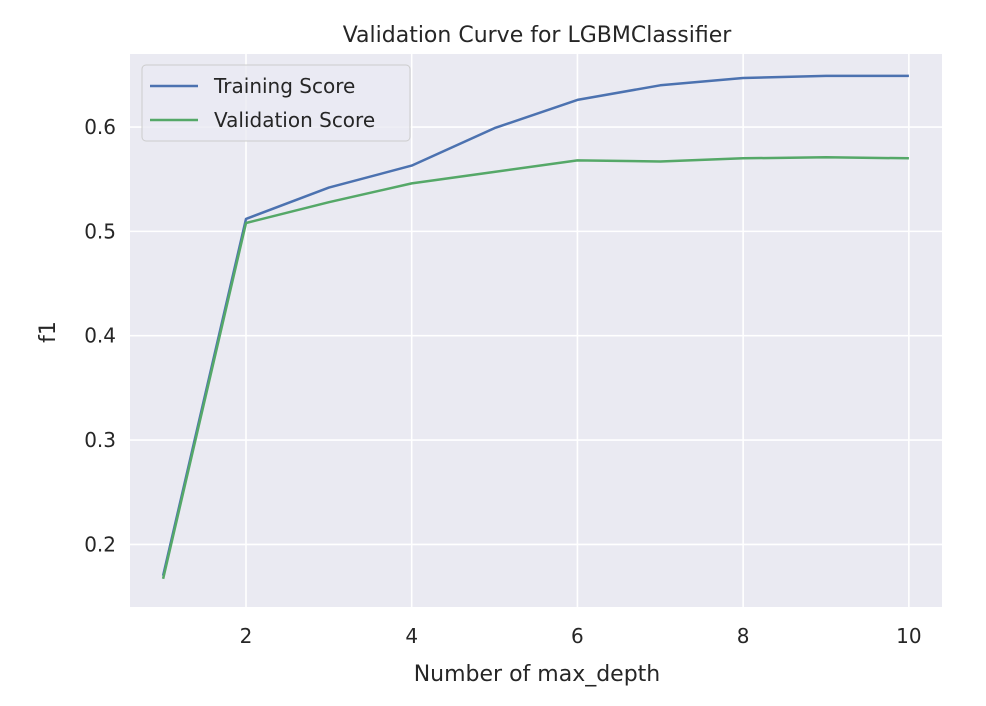 This screenshot has height=706, width=986. I want to click on x-tick-label: 10, so click(908, 636).